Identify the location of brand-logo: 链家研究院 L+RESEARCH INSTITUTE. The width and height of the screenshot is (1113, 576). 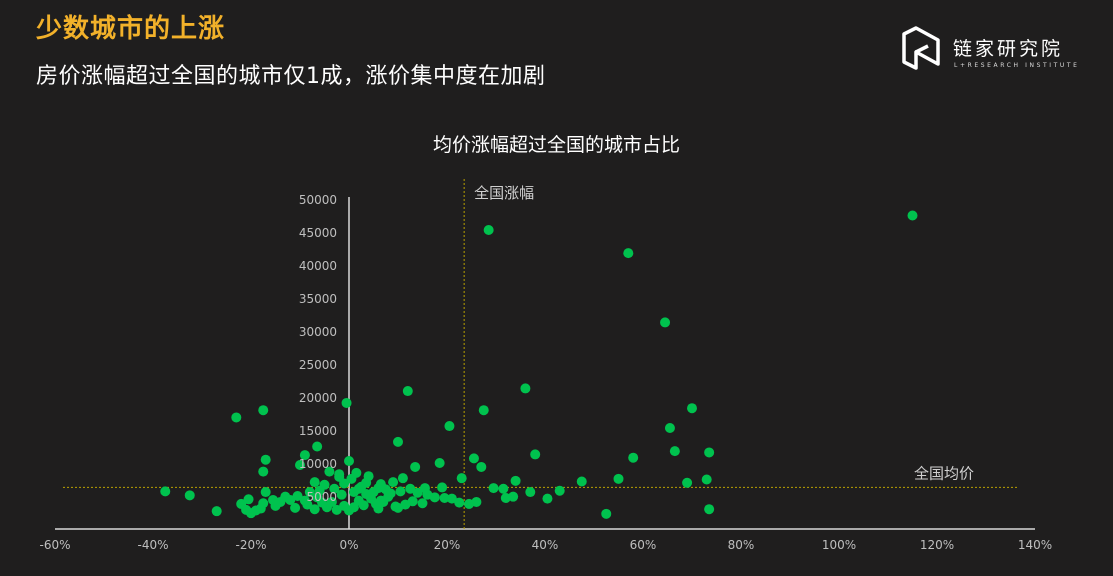
(993, 51).